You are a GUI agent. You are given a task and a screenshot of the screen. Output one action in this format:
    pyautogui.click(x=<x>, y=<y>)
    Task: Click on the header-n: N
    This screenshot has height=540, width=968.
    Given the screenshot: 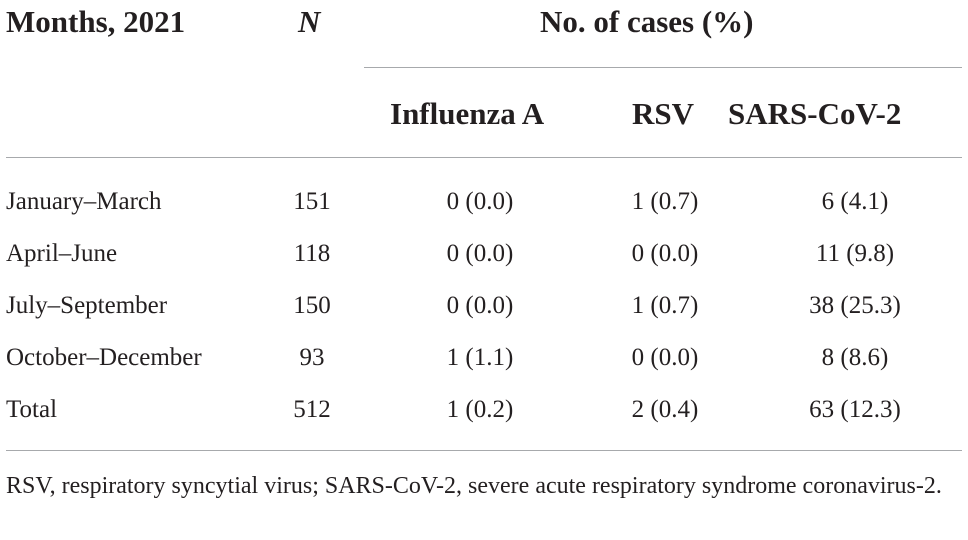 What is the action you would take?
    pyautogui.click(x=309, y=21)
    